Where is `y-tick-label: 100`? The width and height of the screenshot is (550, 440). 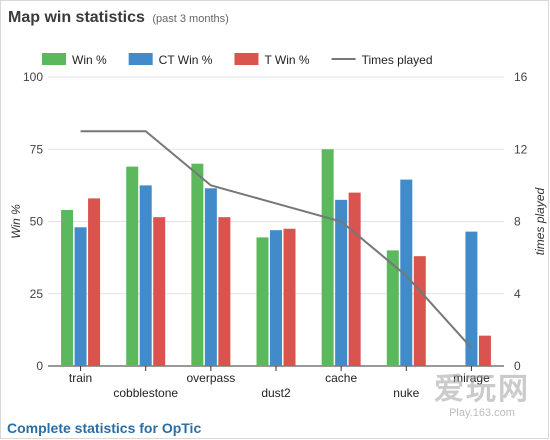 y-tick-label: 100 is located at coordinates (33, 77).